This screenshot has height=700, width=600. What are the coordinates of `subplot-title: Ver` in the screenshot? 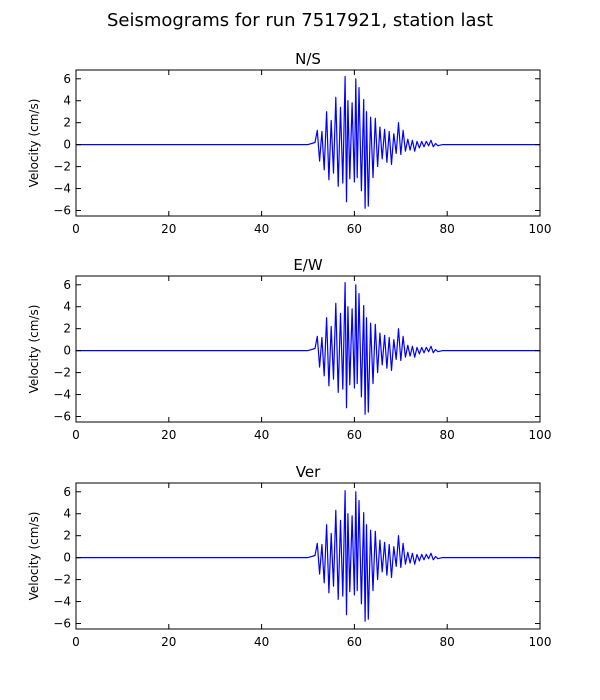 It's located at (308, 472).